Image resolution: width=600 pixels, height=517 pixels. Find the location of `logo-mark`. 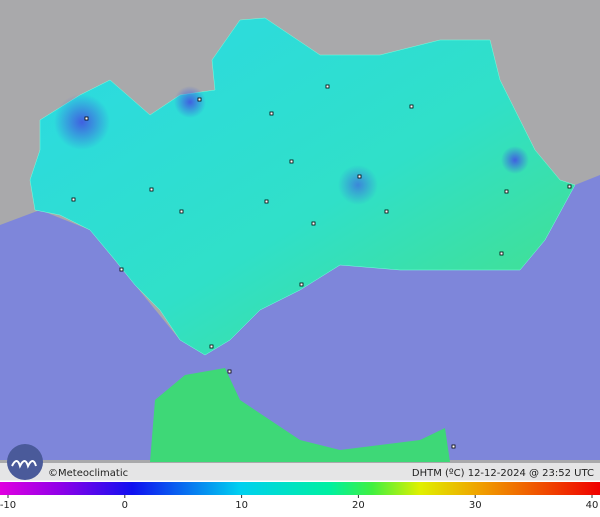

logo-mark is located at coordinates (24, 464).